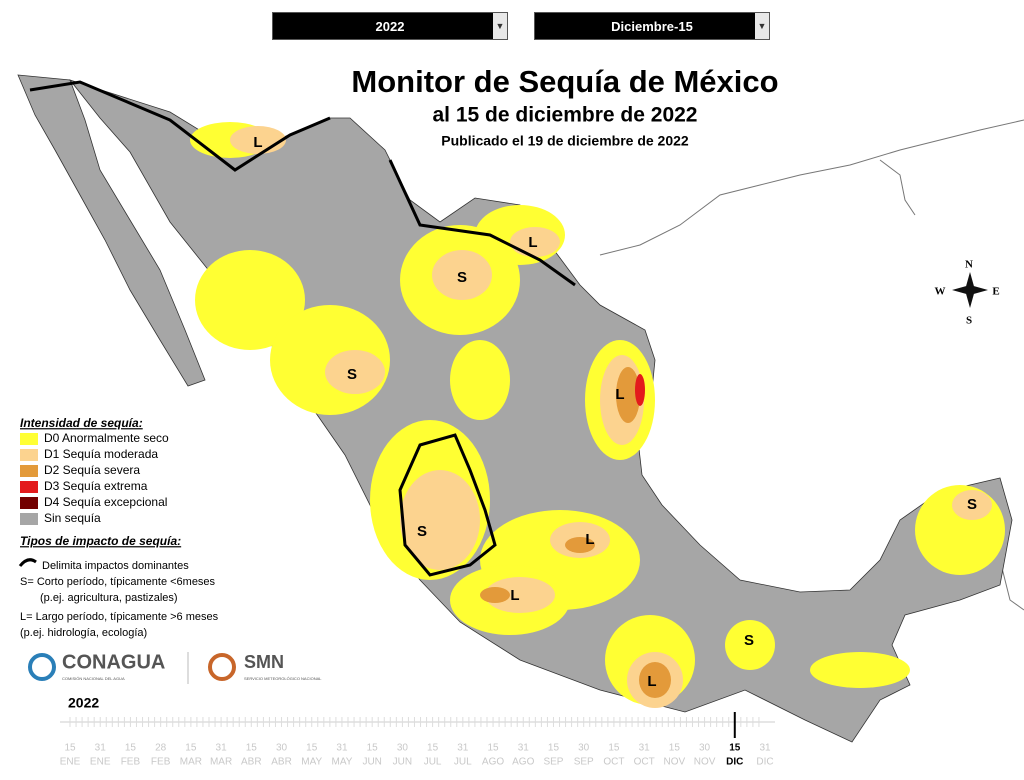  What do you see at coordinates (283, 678) in the screenshot?
I see `smn-sub: SERVICIO METEOROLÓGICO NACIONAL` at bounding box center [283, 678].